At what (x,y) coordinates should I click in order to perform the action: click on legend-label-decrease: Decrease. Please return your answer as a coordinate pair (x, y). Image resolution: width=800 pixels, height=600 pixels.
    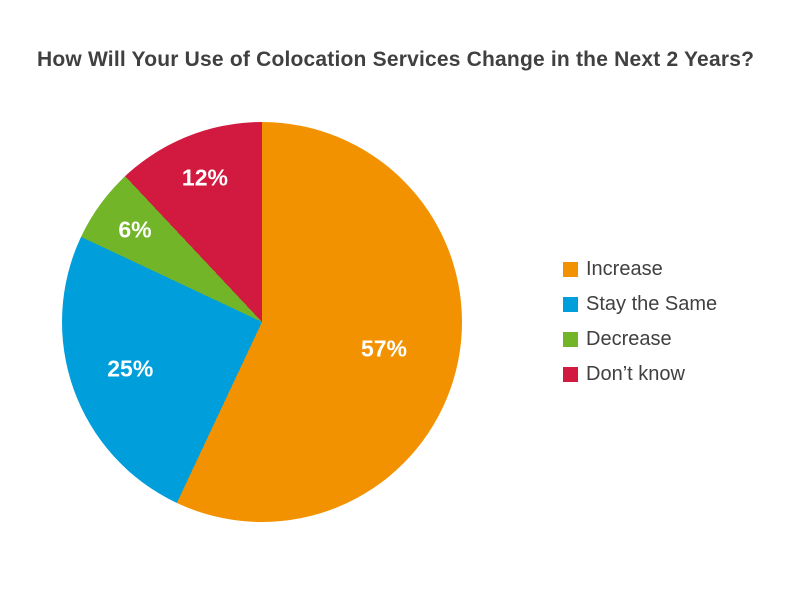
    Looking at the image, I should click on (629, 339).